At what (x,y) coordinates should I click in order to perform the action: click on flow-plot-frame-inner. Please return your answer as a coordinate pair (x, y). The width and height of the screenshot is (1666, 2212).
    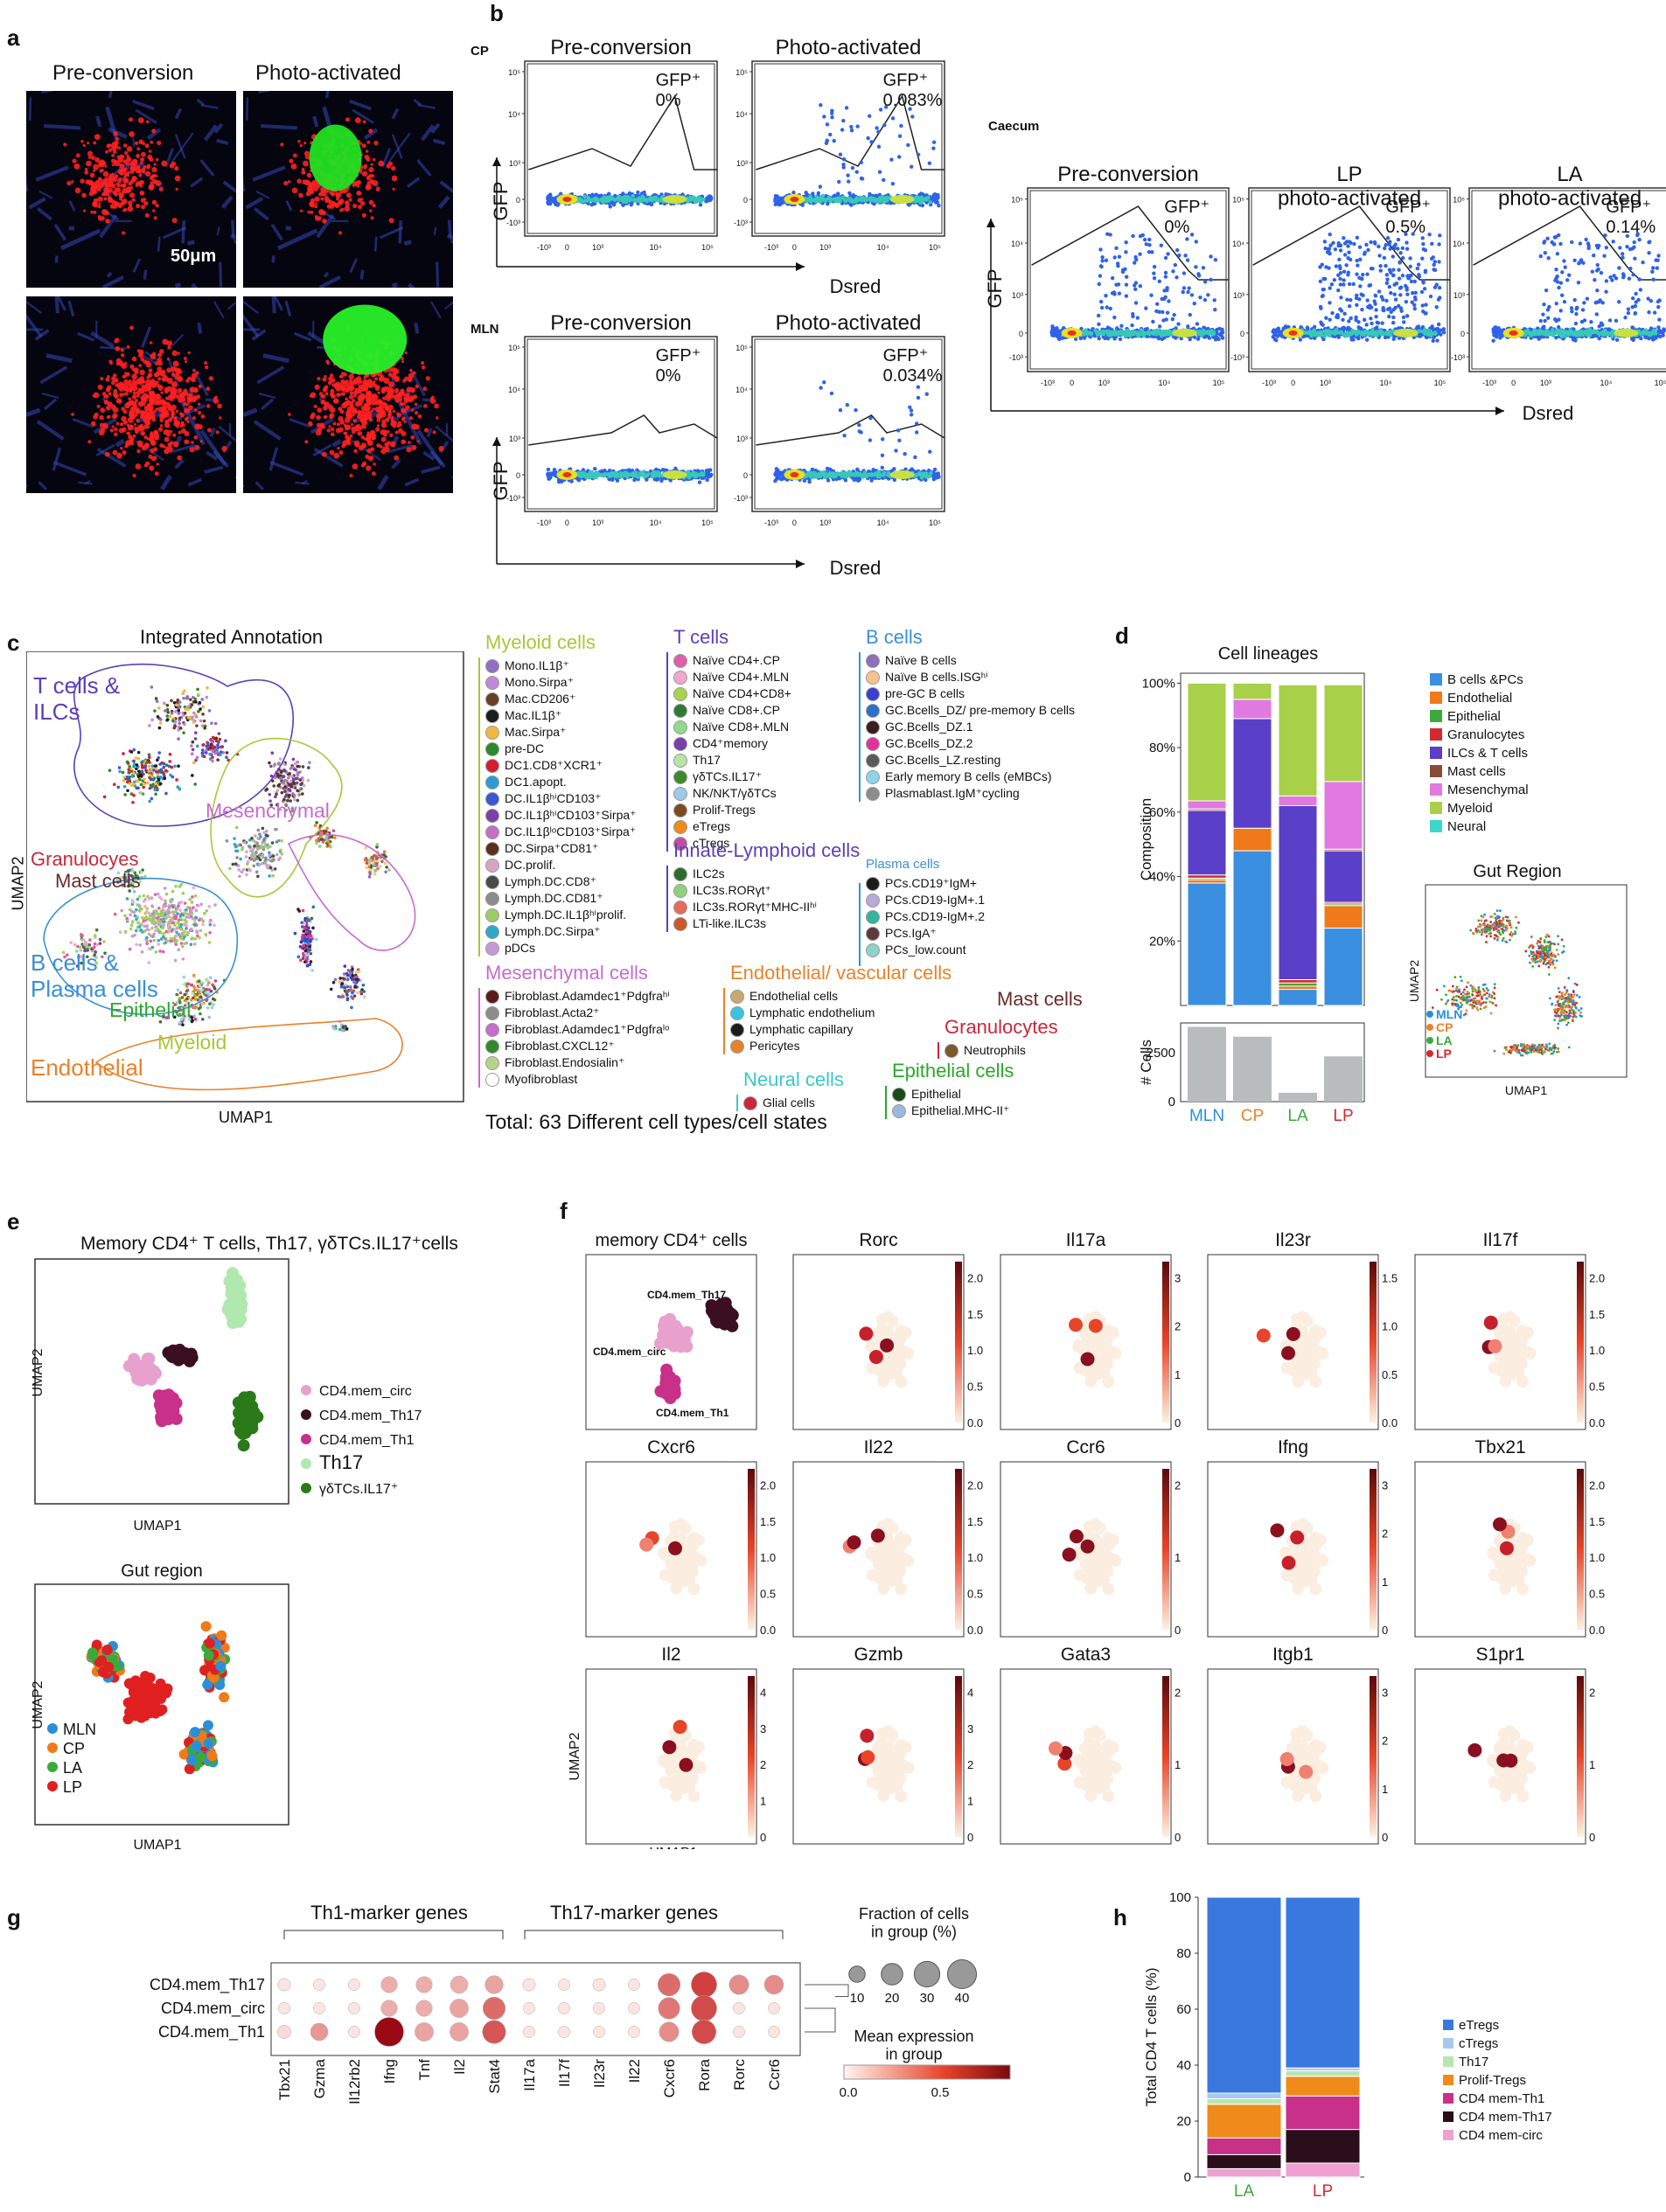
    Looking at the image, I should click on (1128, 280).